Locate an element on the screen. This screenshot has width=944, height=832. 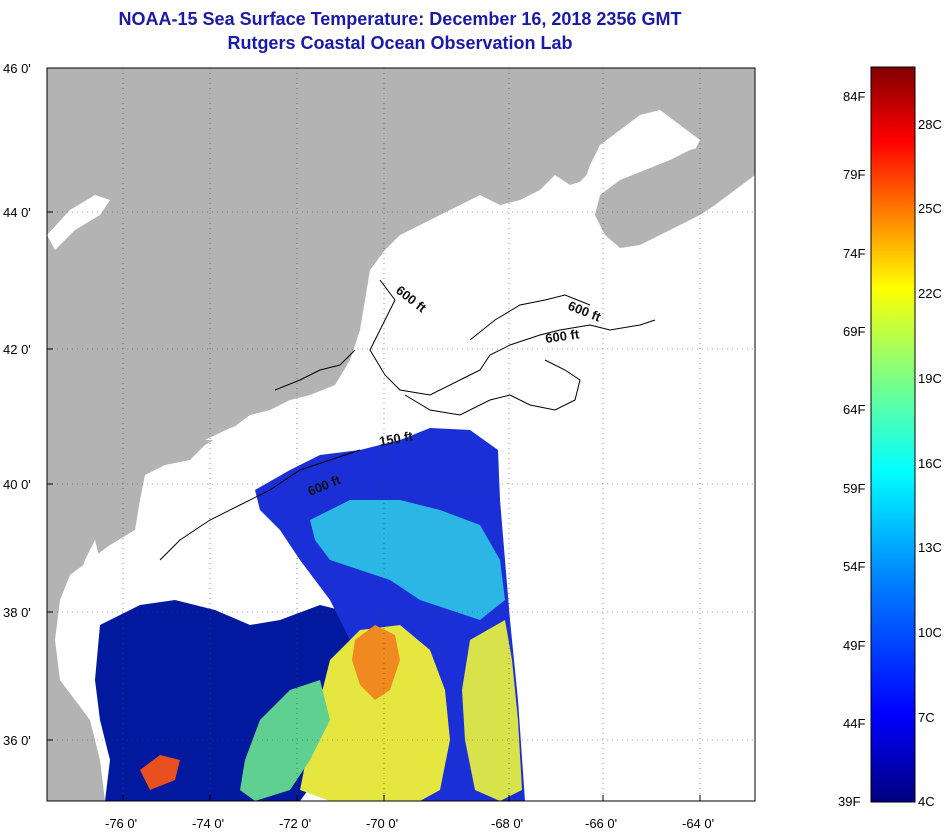
contour-label-600ft-a: 600 ft is located at coordinates (411, 299).